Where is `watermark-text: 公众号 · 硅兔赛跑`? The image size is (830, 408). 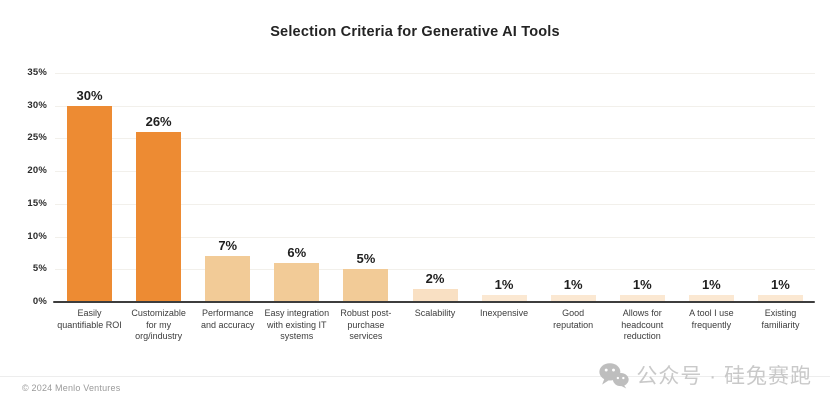 watermark-text: 公众号 · 硅兔赛跑 is located at coordinates (724, 376).